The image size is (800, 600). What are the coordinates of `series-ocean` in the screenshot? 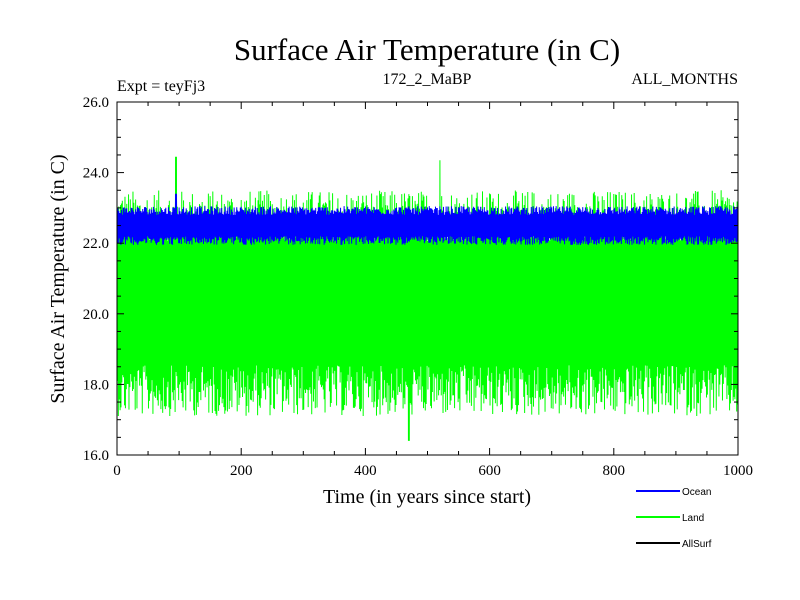 It's located at (427, 219).